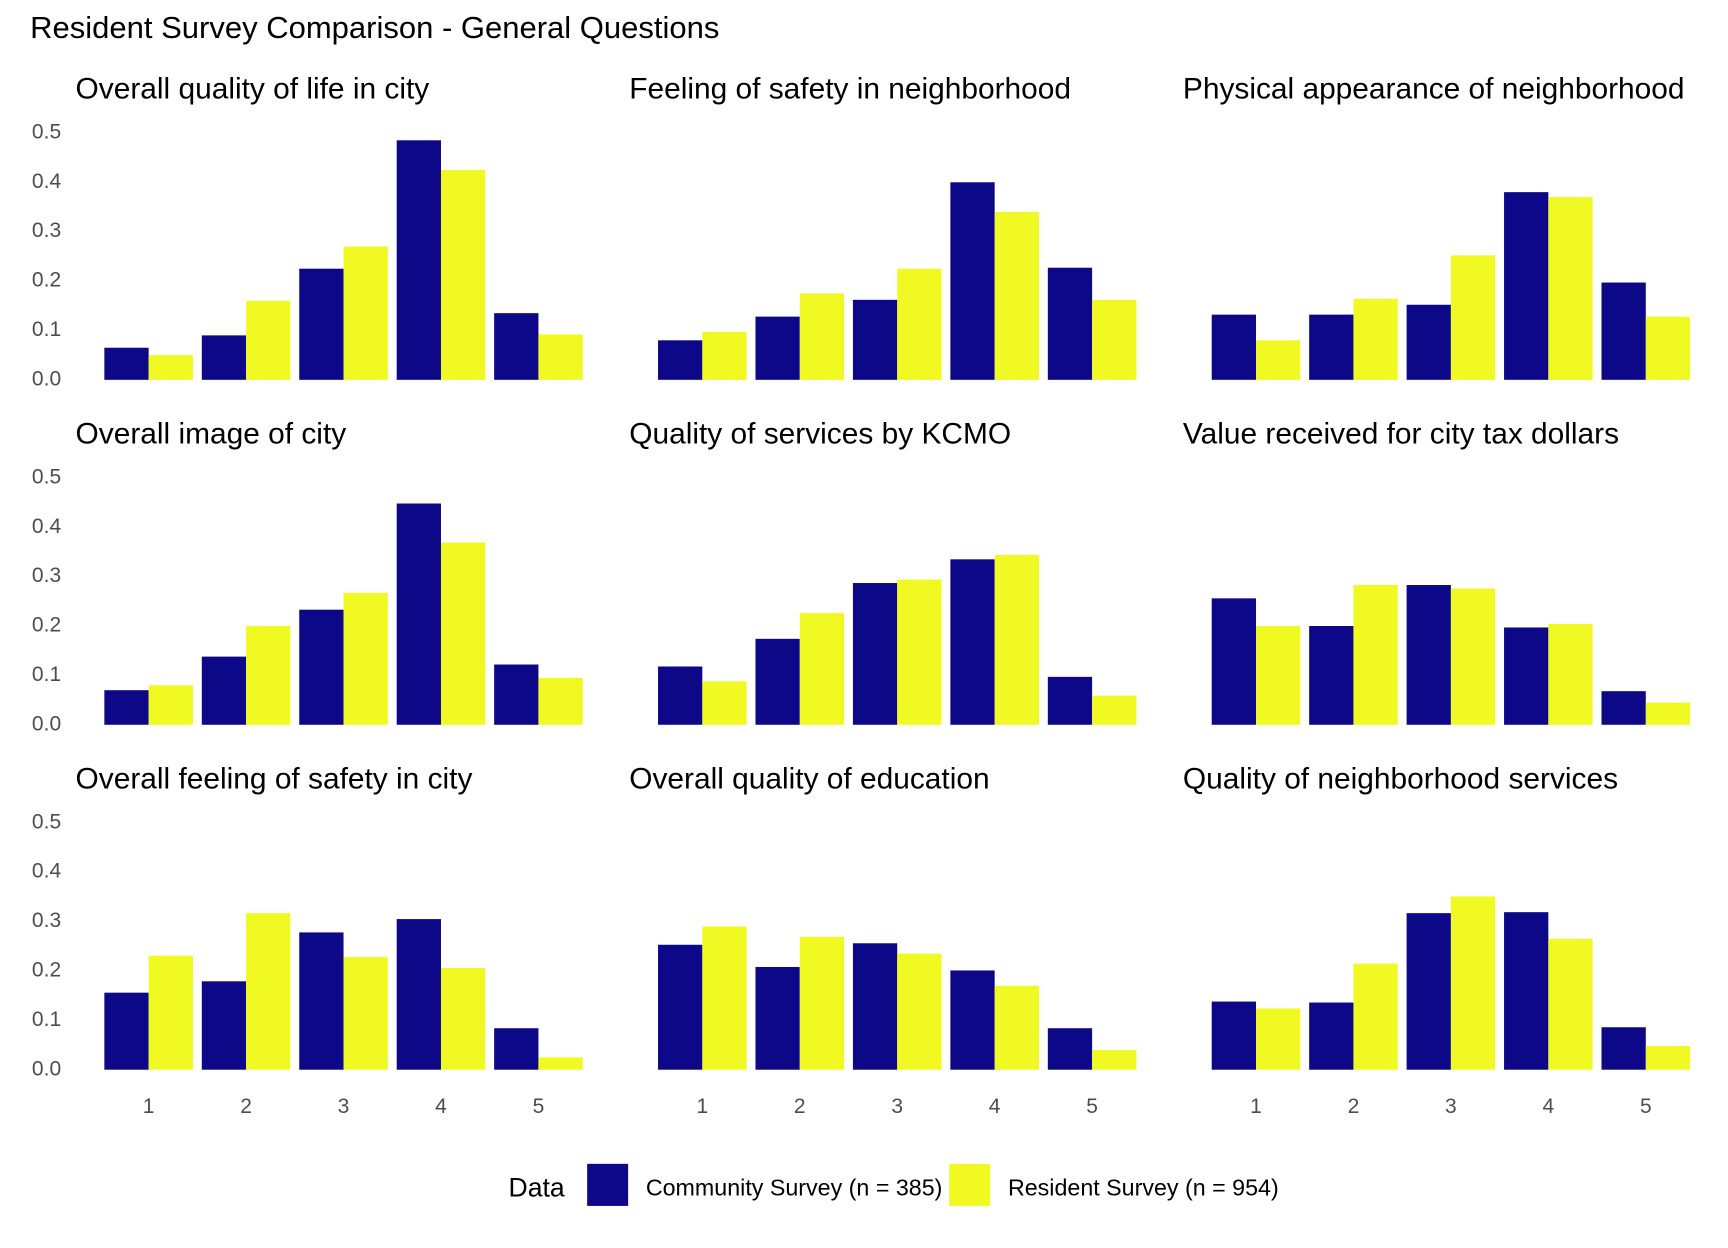 This screenshot has width=1728, height=1248. Describe the element at coordinates (1401, 434) in the screenshot. I see `facet-title: Value received for city tax dollars` at that location.